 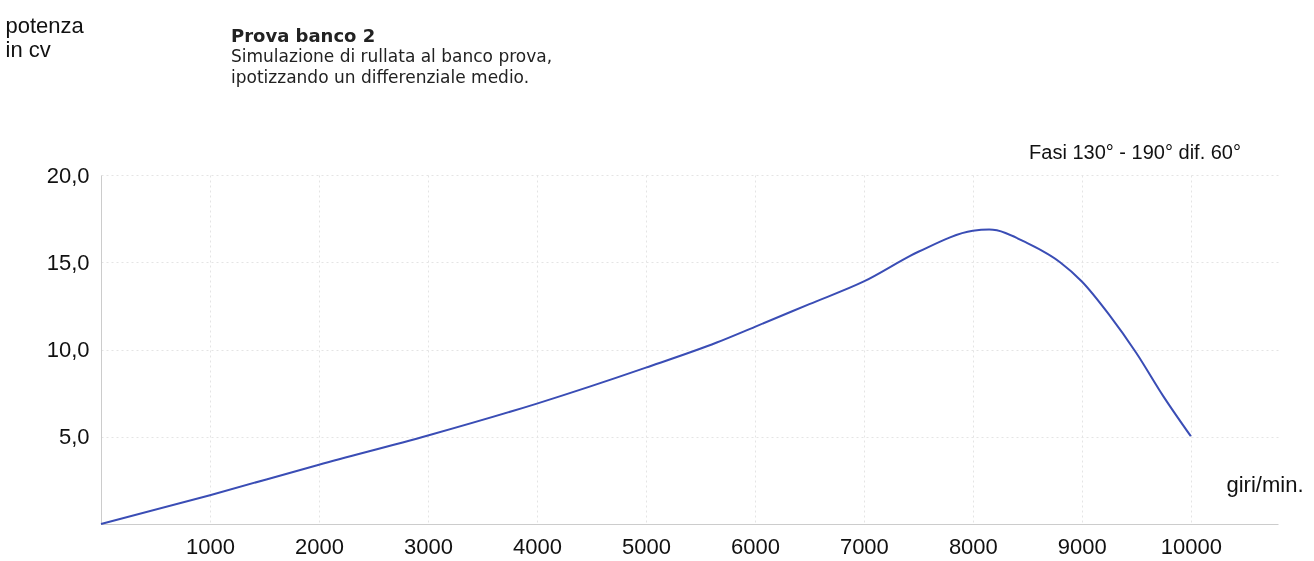 What do you see at coordinates (537, 546) in the screenshot?
I see `x-tick-label: 4000` at bounding box center [537, 546].